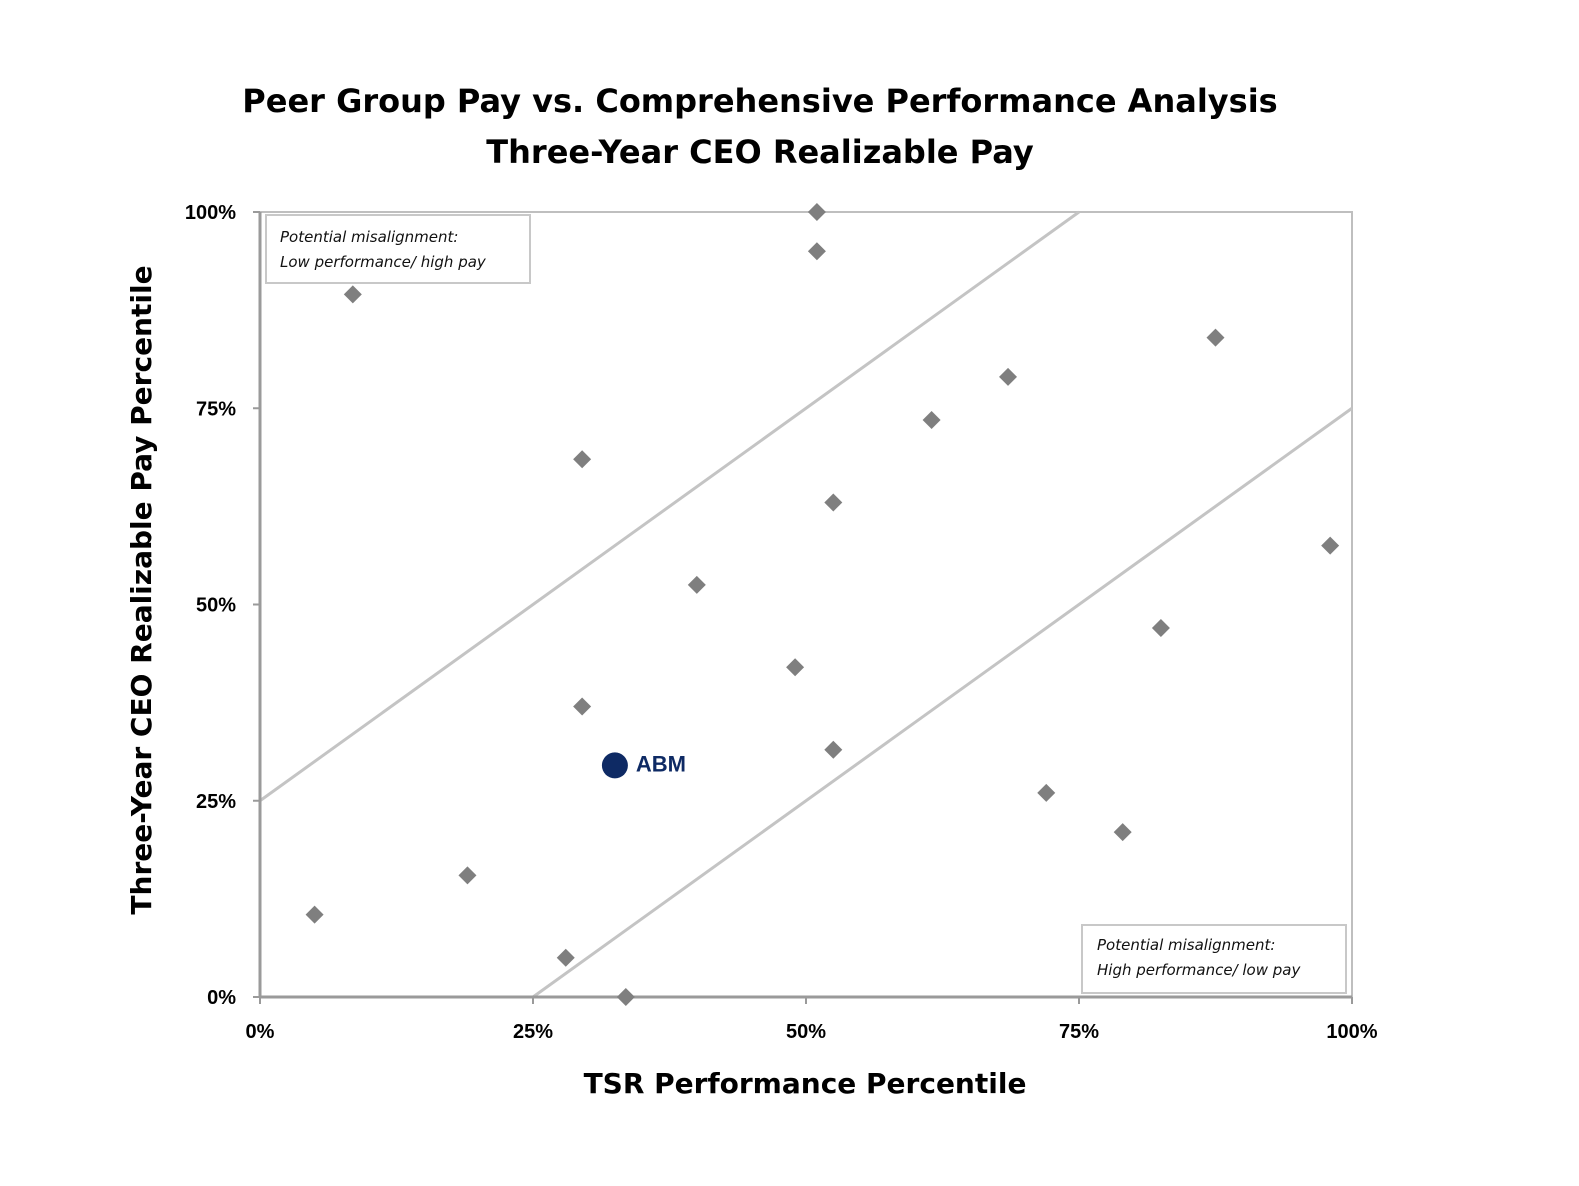  Describe the element at coordinates (141, 589) in the screenshot. I see `y-axis-title: Three-Year CEO Realizable Pay Percentile` at that location.